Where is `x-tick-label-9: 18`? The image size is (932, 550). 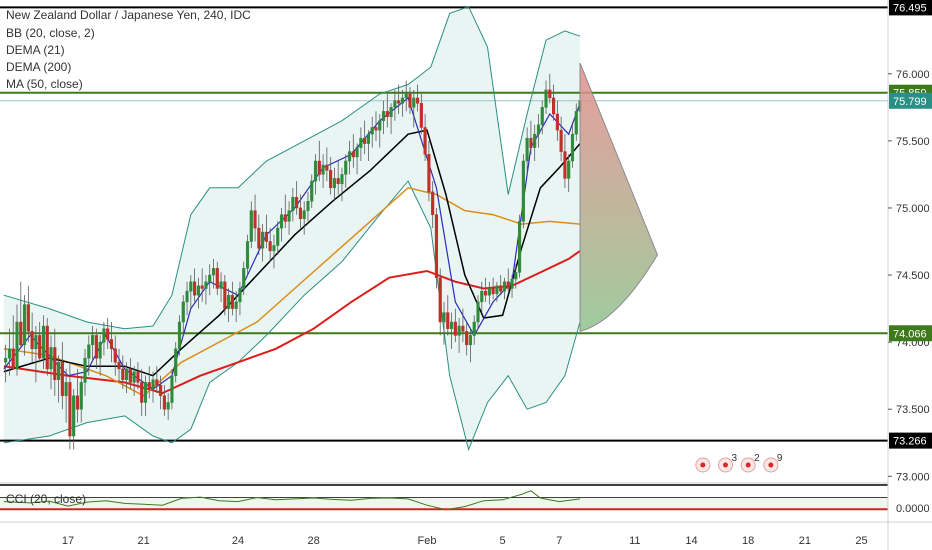
x-tick-label-9: 18 is located at coordinates (748, 541).